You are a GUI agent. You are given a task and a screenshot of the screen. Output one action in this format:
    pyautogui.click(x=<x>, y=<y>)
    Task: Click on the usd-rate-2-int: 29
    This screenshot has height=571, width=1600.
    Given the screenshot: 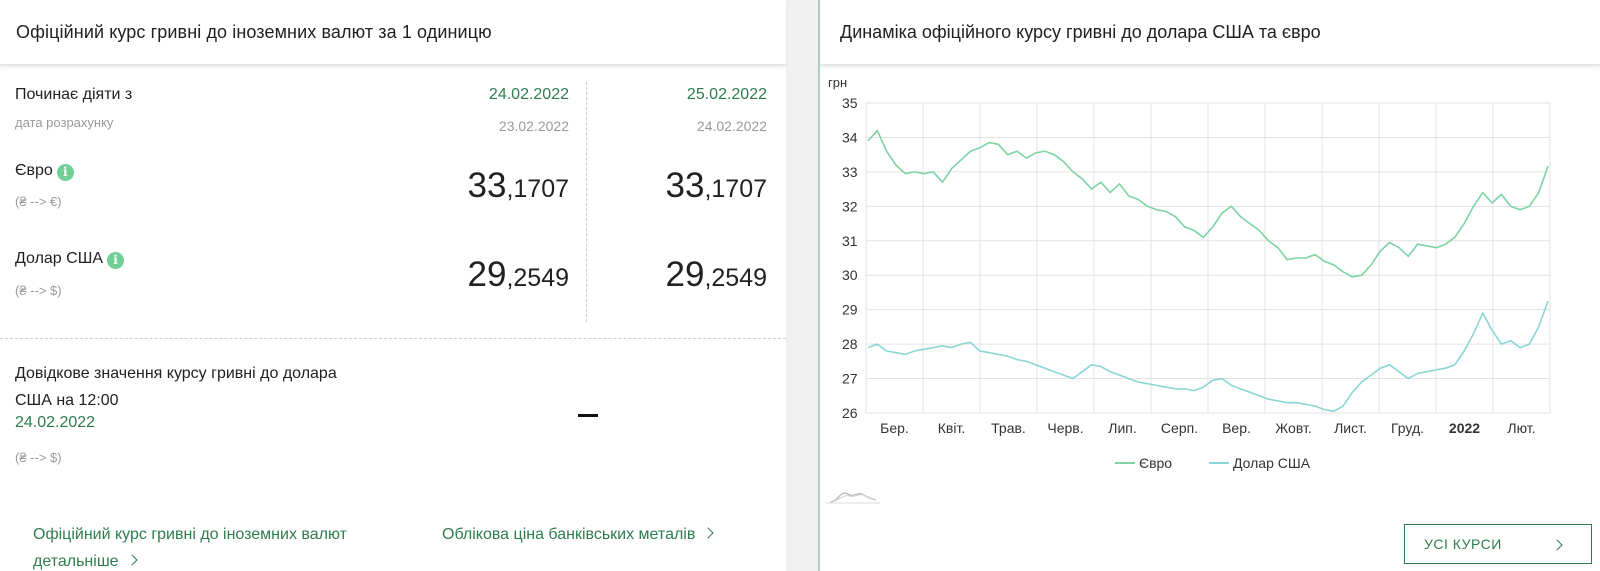 What is the action you would take?
    pyautogui.click(x=685, y=274)
    